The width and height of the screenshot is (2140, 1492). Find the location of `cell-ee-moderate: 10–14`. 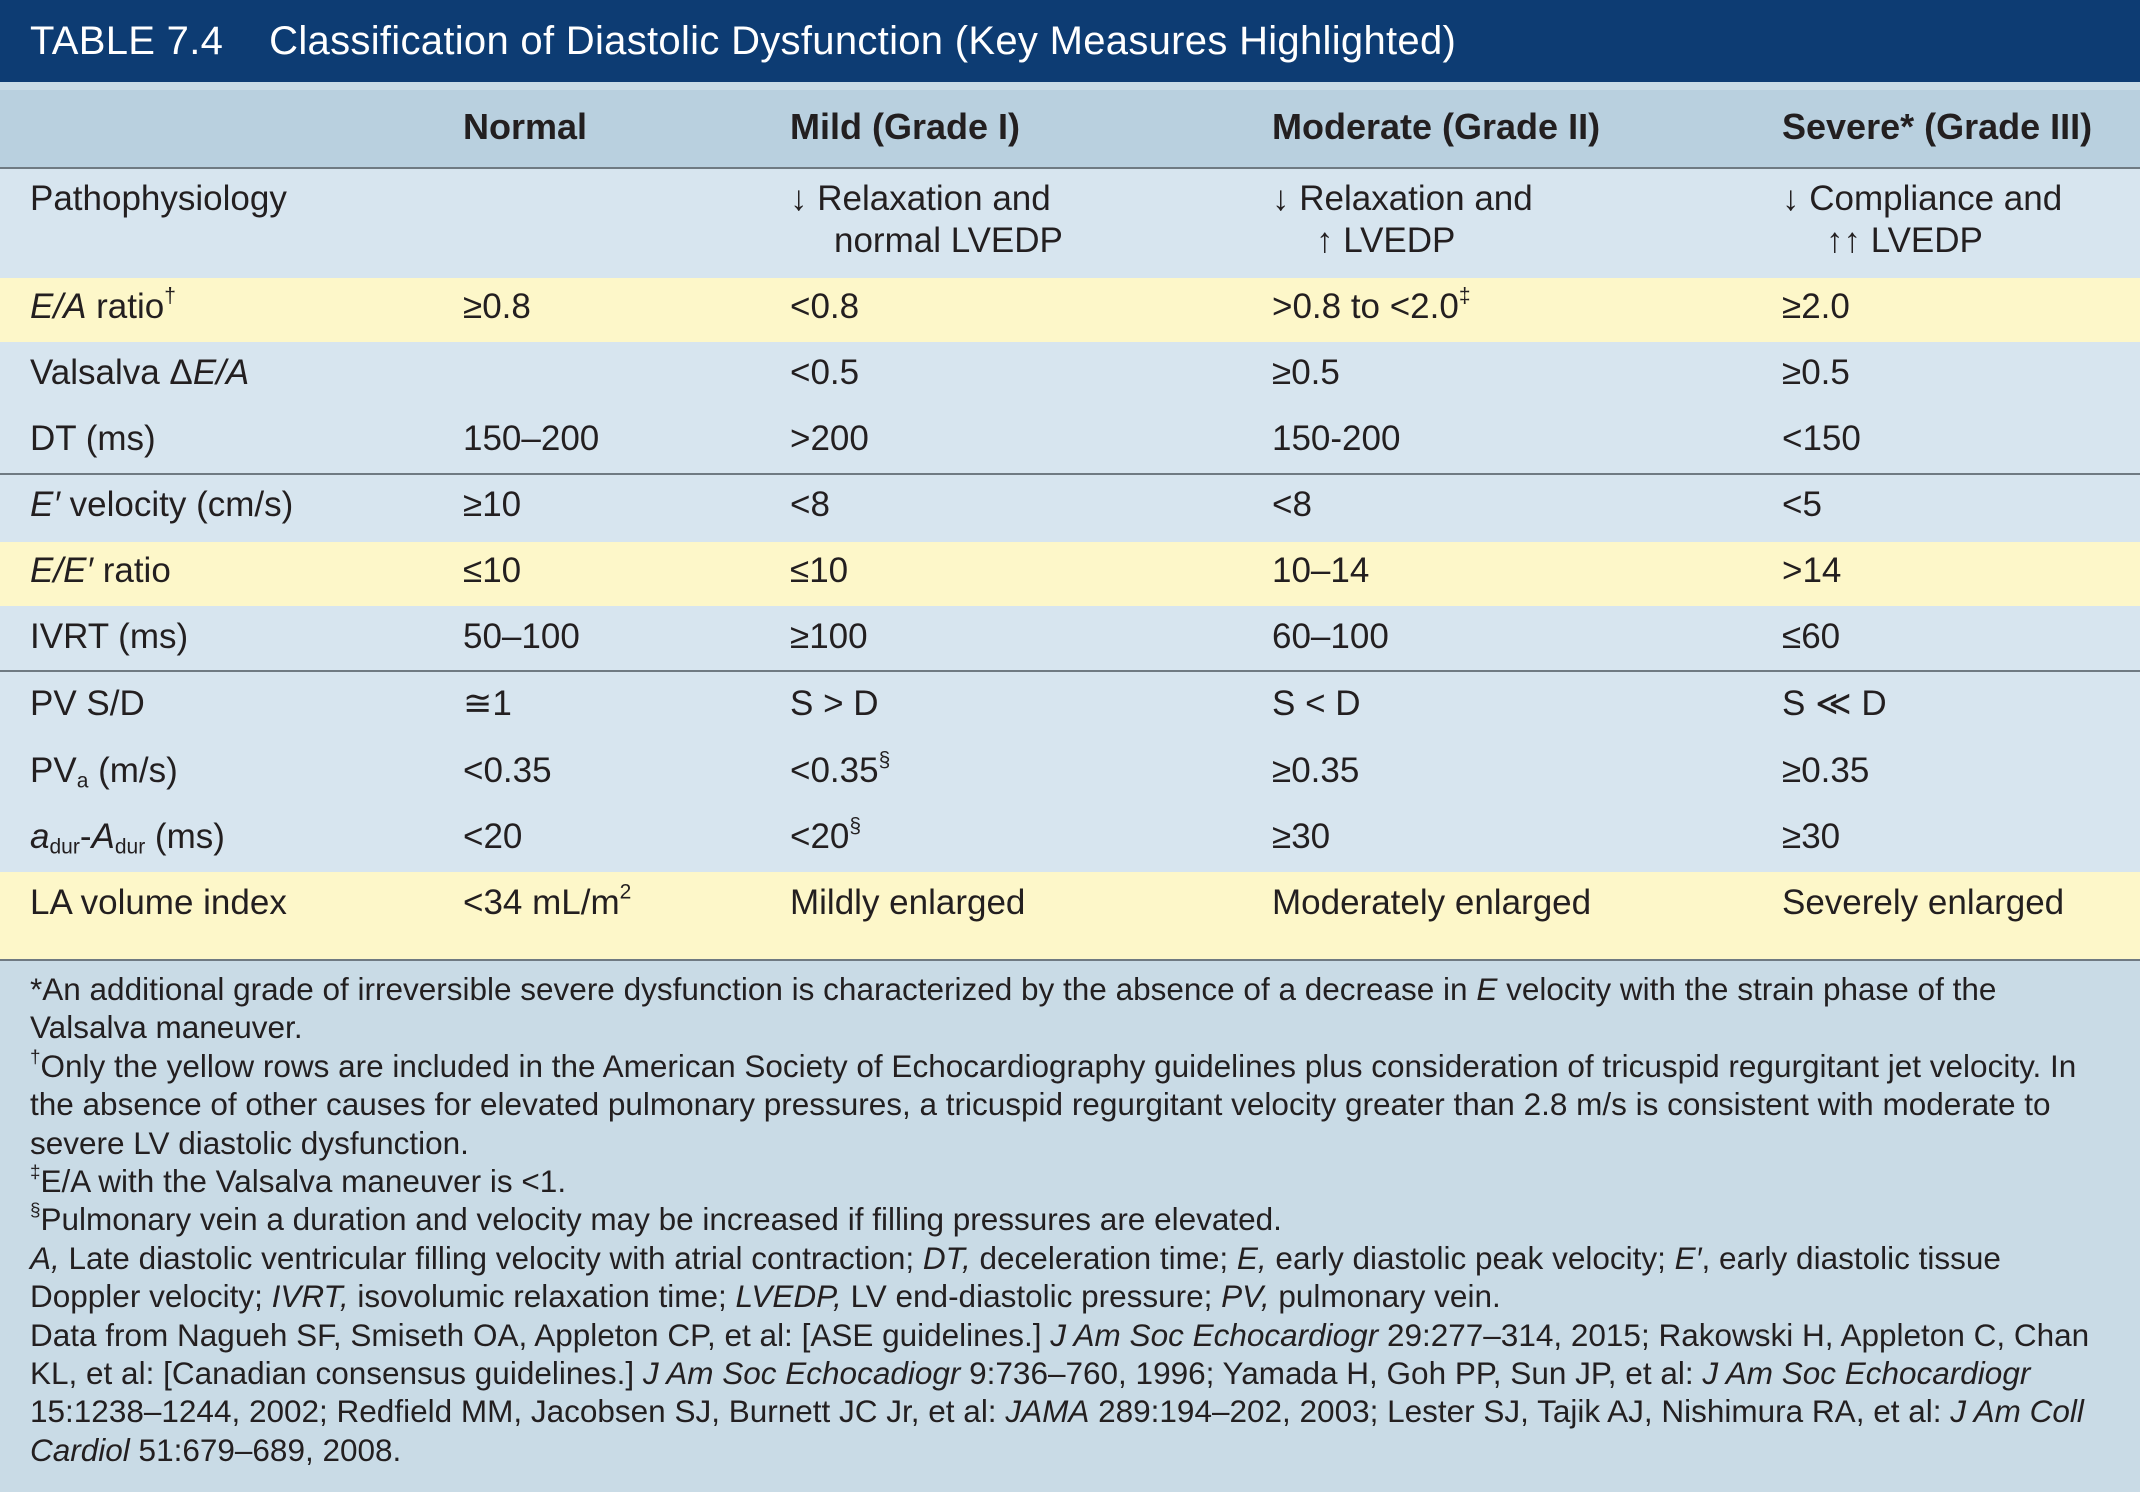

cell-ee-moderate: 10–14 is located at coordinates (1321, 570).